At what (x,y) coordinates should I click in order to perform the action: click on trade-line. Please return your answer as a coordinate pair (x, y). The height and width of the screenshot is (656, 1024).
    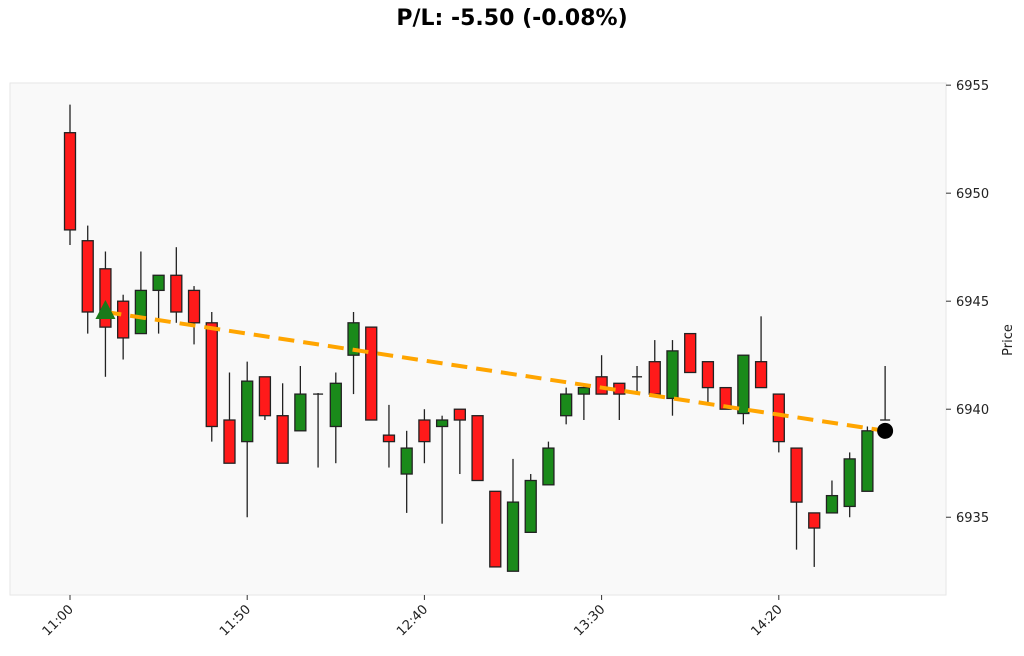
    Looking at the image, I should click on (495, 371).